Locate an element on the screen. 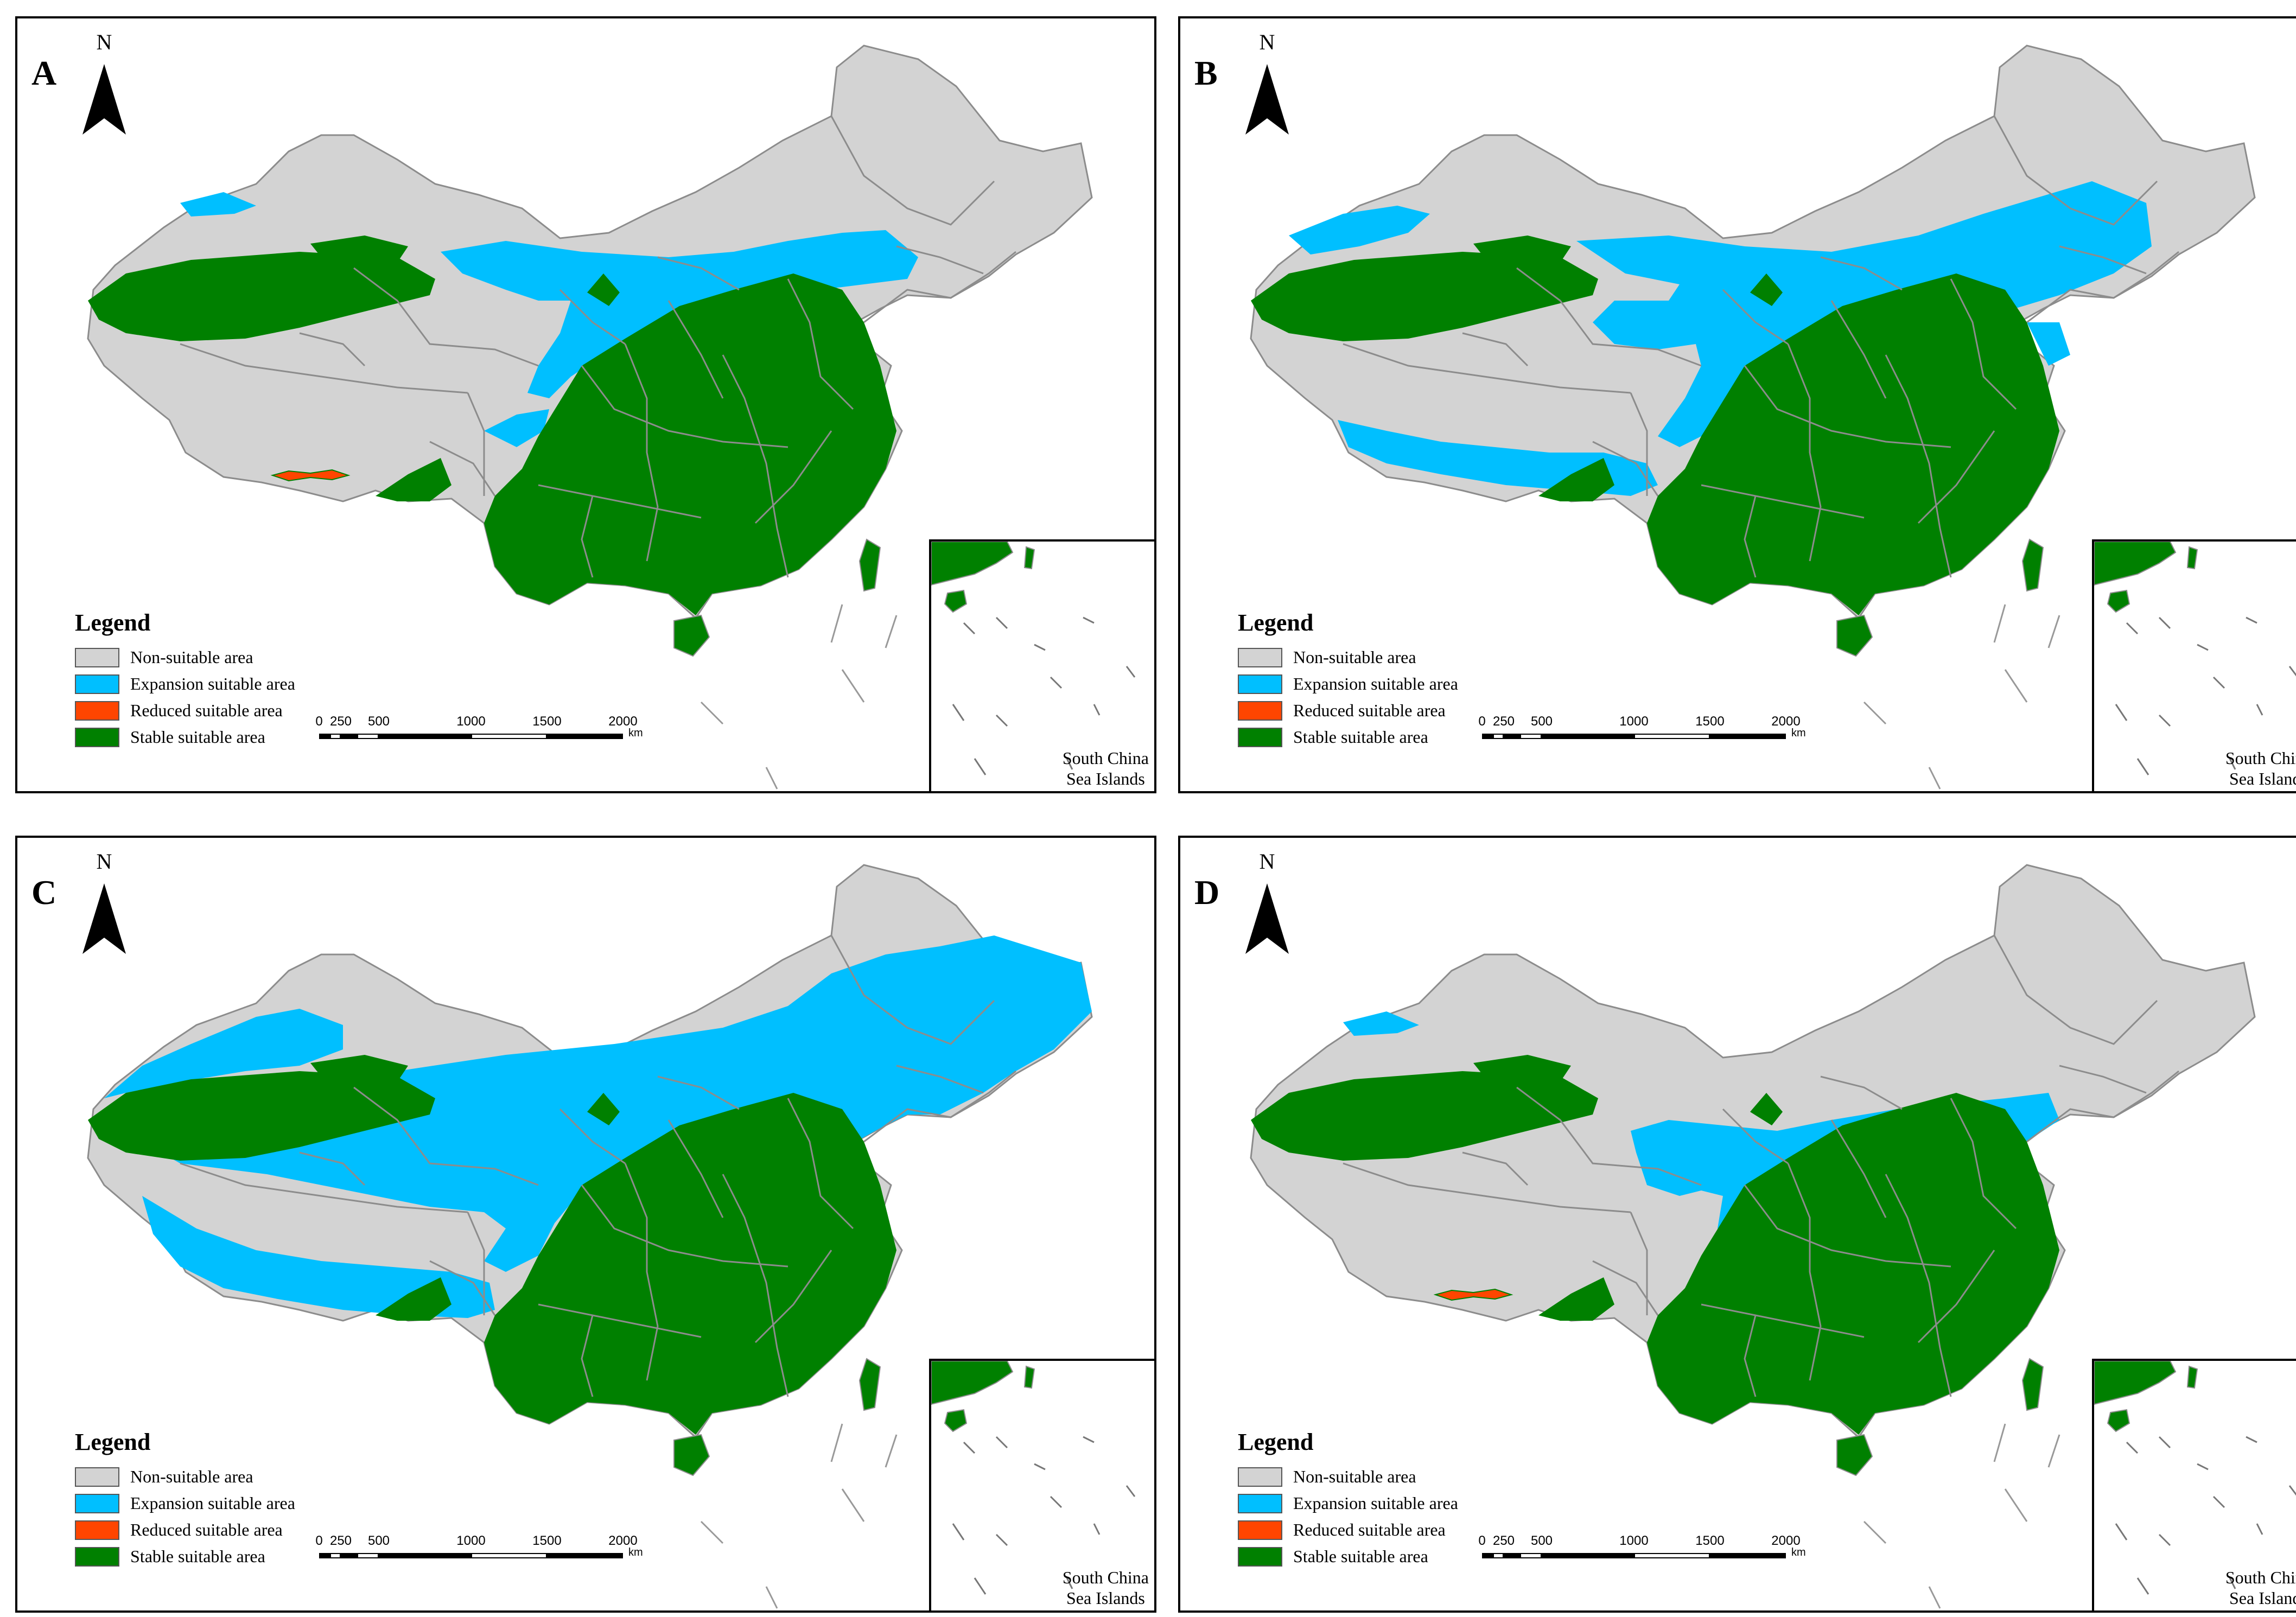  inset-label-line2: Sea Islands is located at coordinates (2262, 778).